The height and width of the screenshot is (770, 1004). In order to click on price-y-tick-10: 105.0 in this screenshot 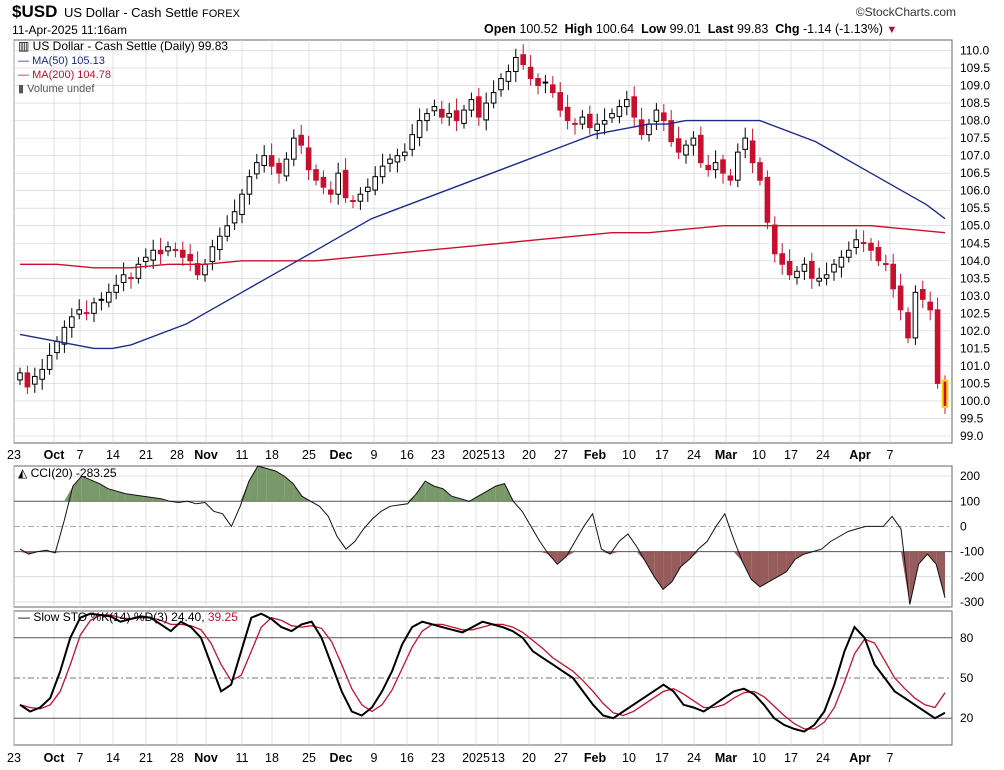, I will do `click(975, 226)`.